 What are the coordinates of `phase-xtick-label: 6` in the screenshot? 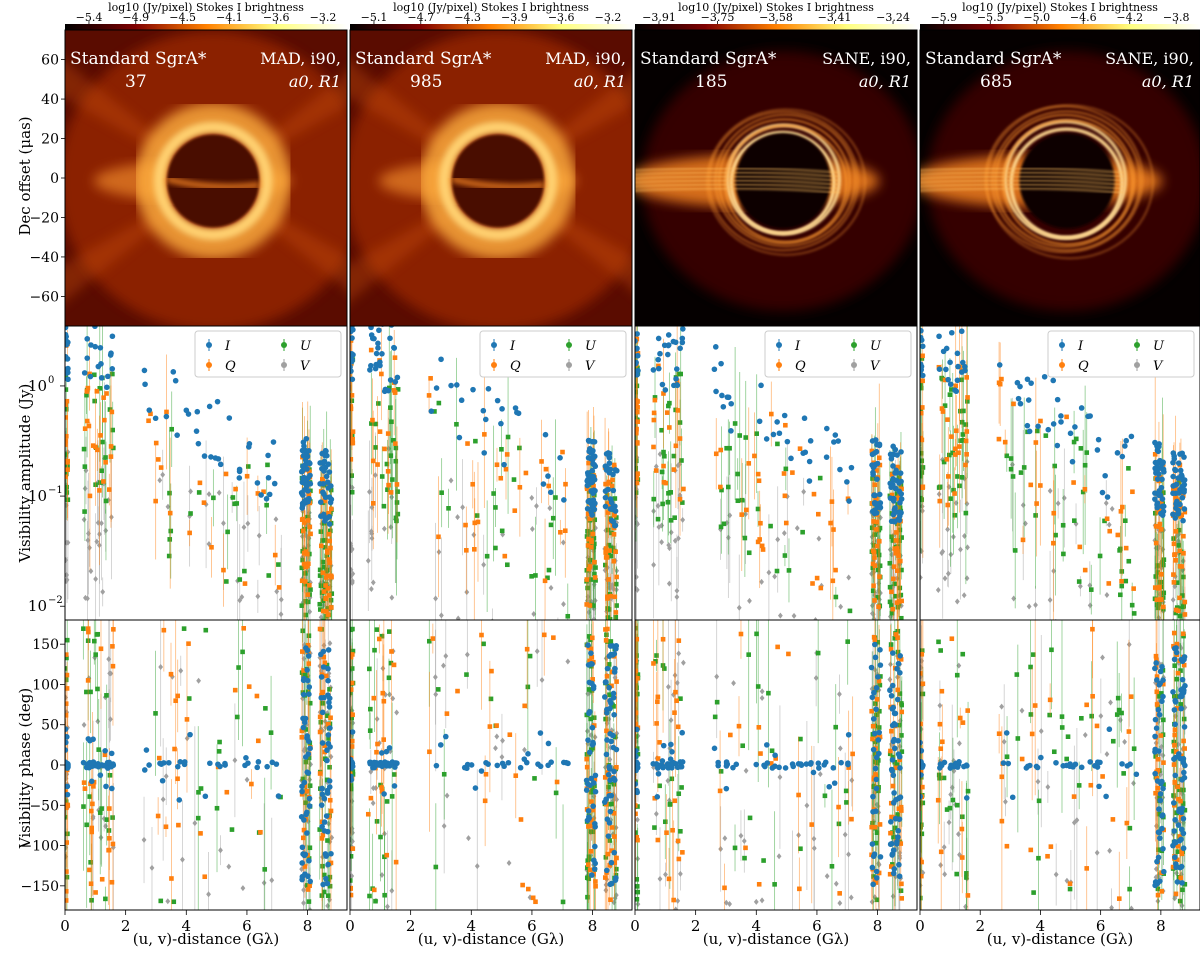 It's located at (247, 926).